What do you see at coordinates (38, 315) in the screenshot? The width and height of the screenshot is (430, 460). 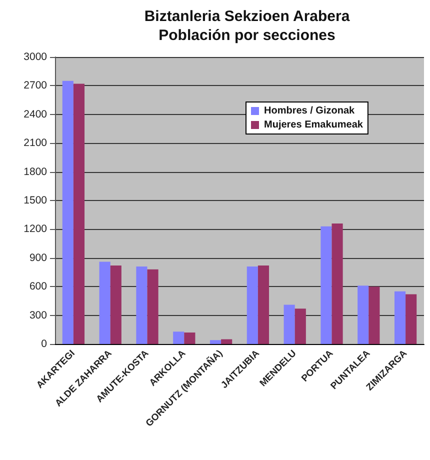 I see `y-tick-label: 300` at bounding box center [38, 315].